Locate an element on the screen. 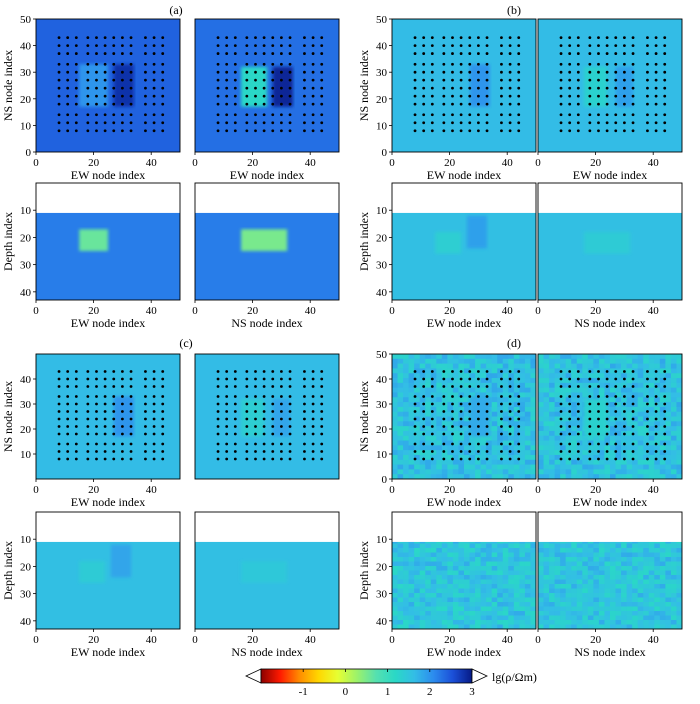 This screenshot has width=700, height=704. x-axis-label: NS node index is located at coordinates (266, 652).